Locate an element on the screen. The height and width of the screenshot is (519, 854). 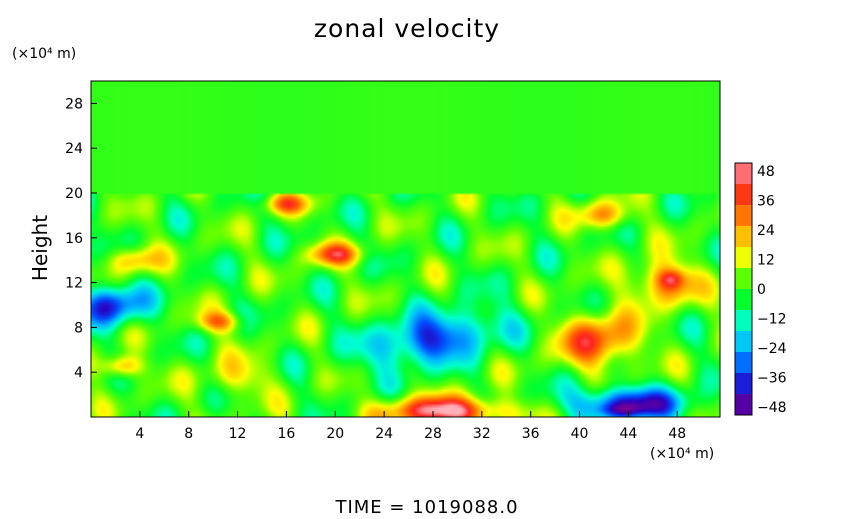
y-axis: 4 8 12 16 20 24 28 is located at coordinates (81, 238).